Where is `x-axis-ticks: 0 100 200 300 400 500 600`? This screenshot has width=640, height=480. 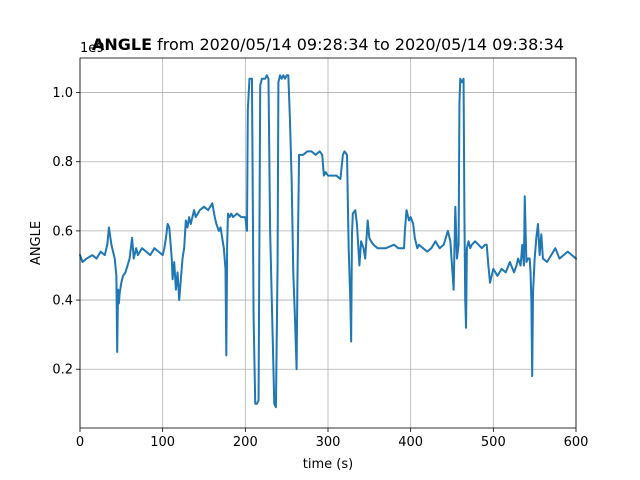
x-axis-ticks: 0 100 200 300 400 500 600 is located at coordinates (332, 439).